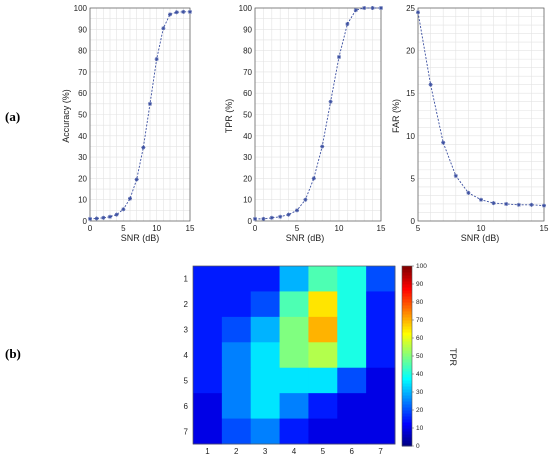 The width and height of the screenshot is (550, 461). I want to click on tpr-ytick-label: 50, so click(247, 115).